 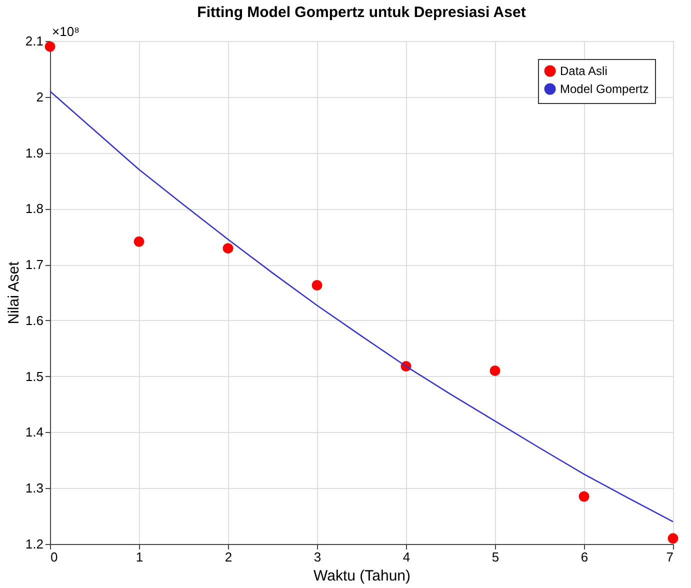 What do you see at coordinates (34, 264) in the screenshot?
I see `y-tick-label: 1.7` at bounding box center [34, 264].